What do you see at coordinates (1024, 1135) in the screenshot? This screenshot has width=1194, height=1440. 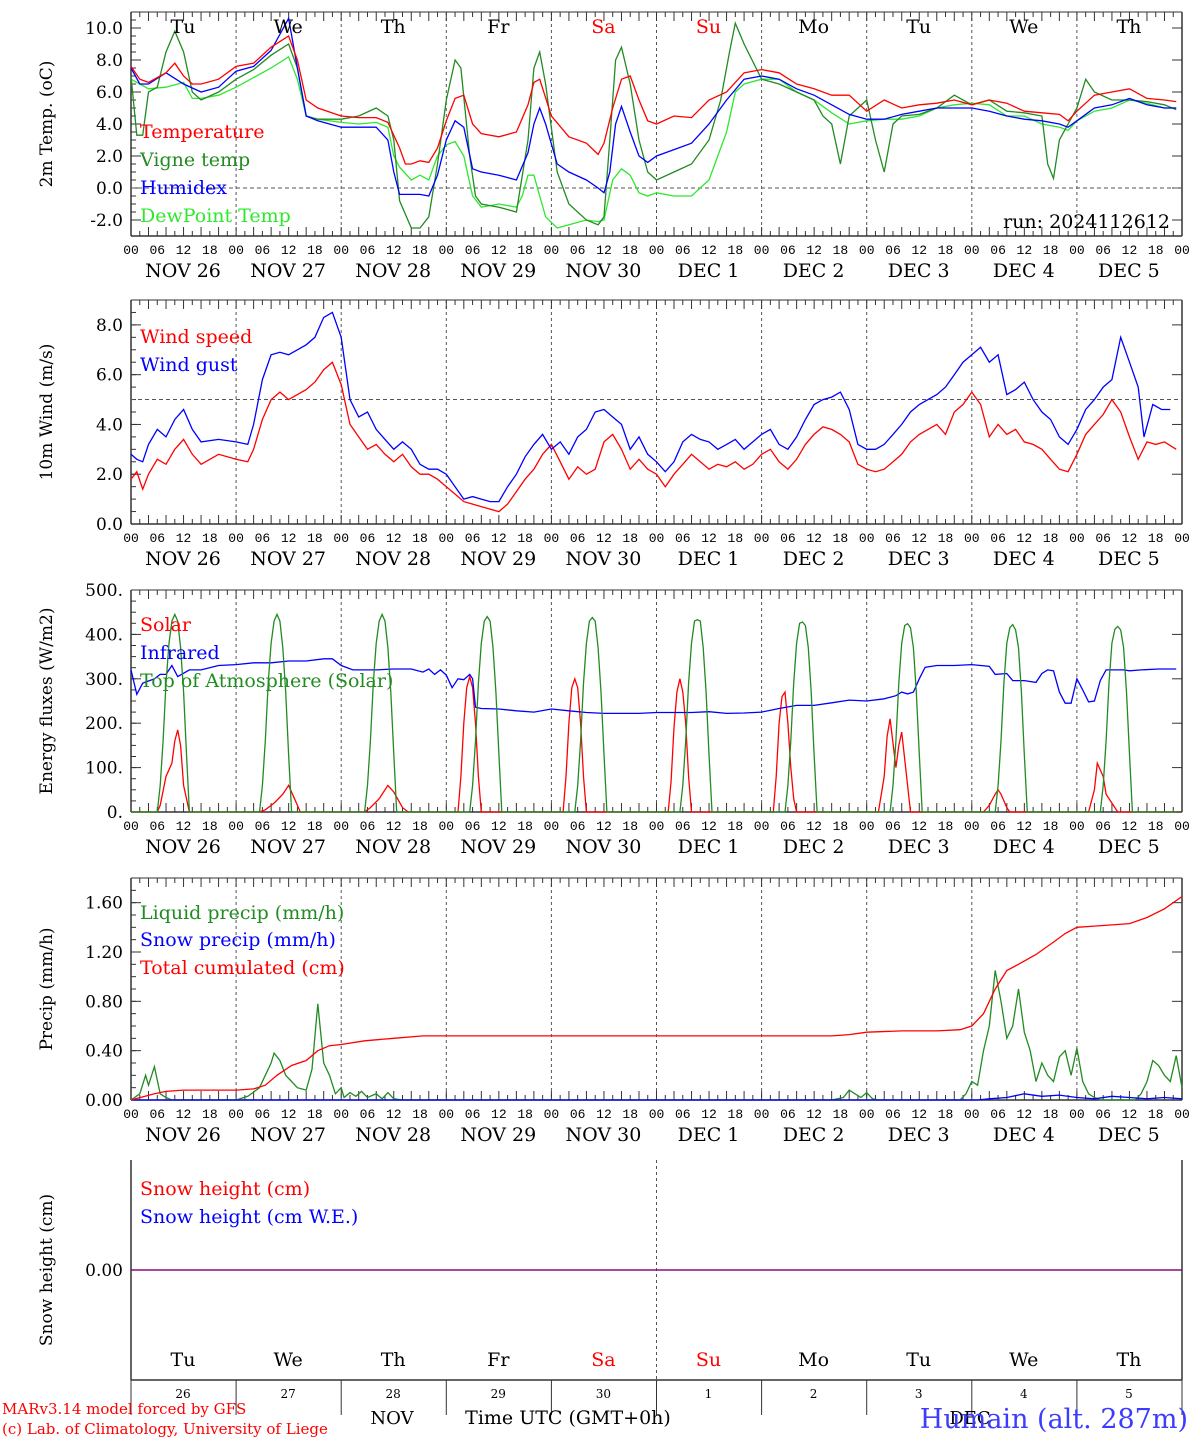 I see `date-label: DEC 4` at bounding box center [1024, 1135].